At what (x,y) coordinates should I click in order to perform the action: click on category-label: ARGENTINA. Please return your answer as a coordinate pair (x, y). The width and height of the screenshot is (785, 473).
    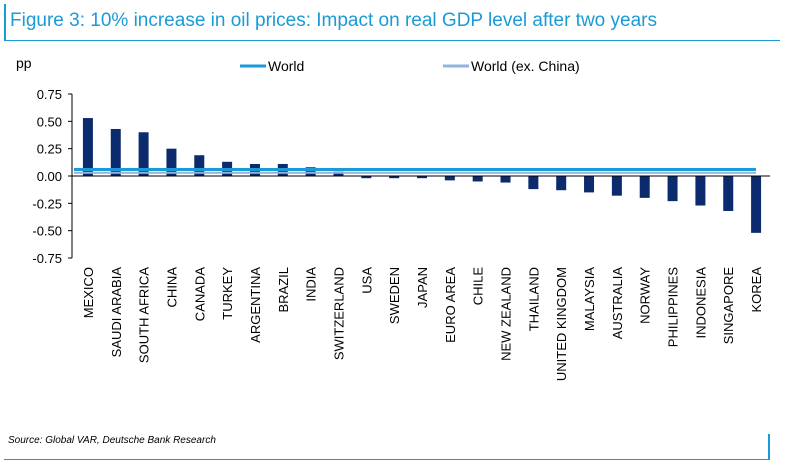
    Looking at the image, I should click on (255, 305).